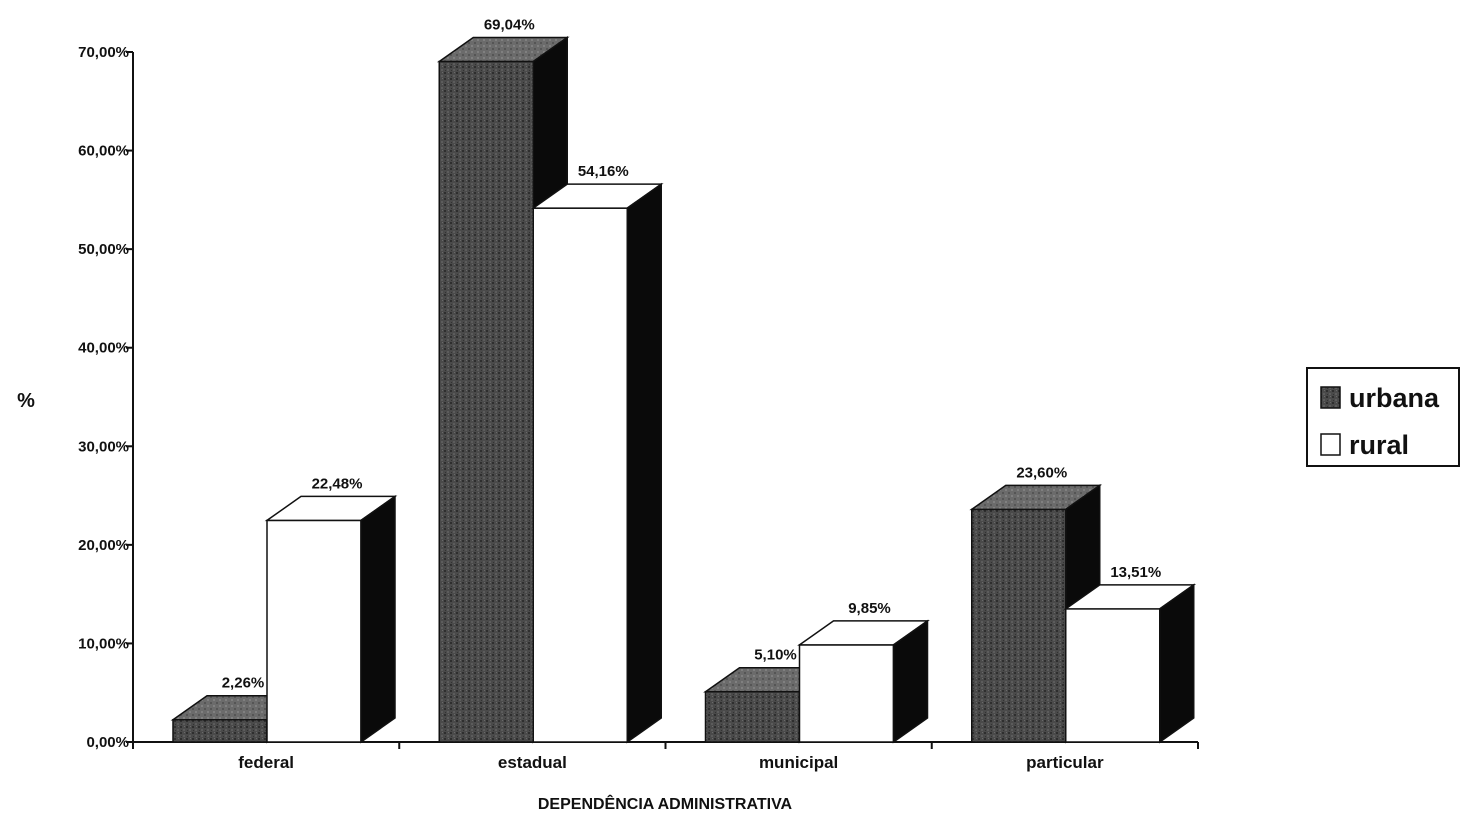 The image size is (1461, 817). I want to click on x-tick-label: particular, so click(1065, 762).